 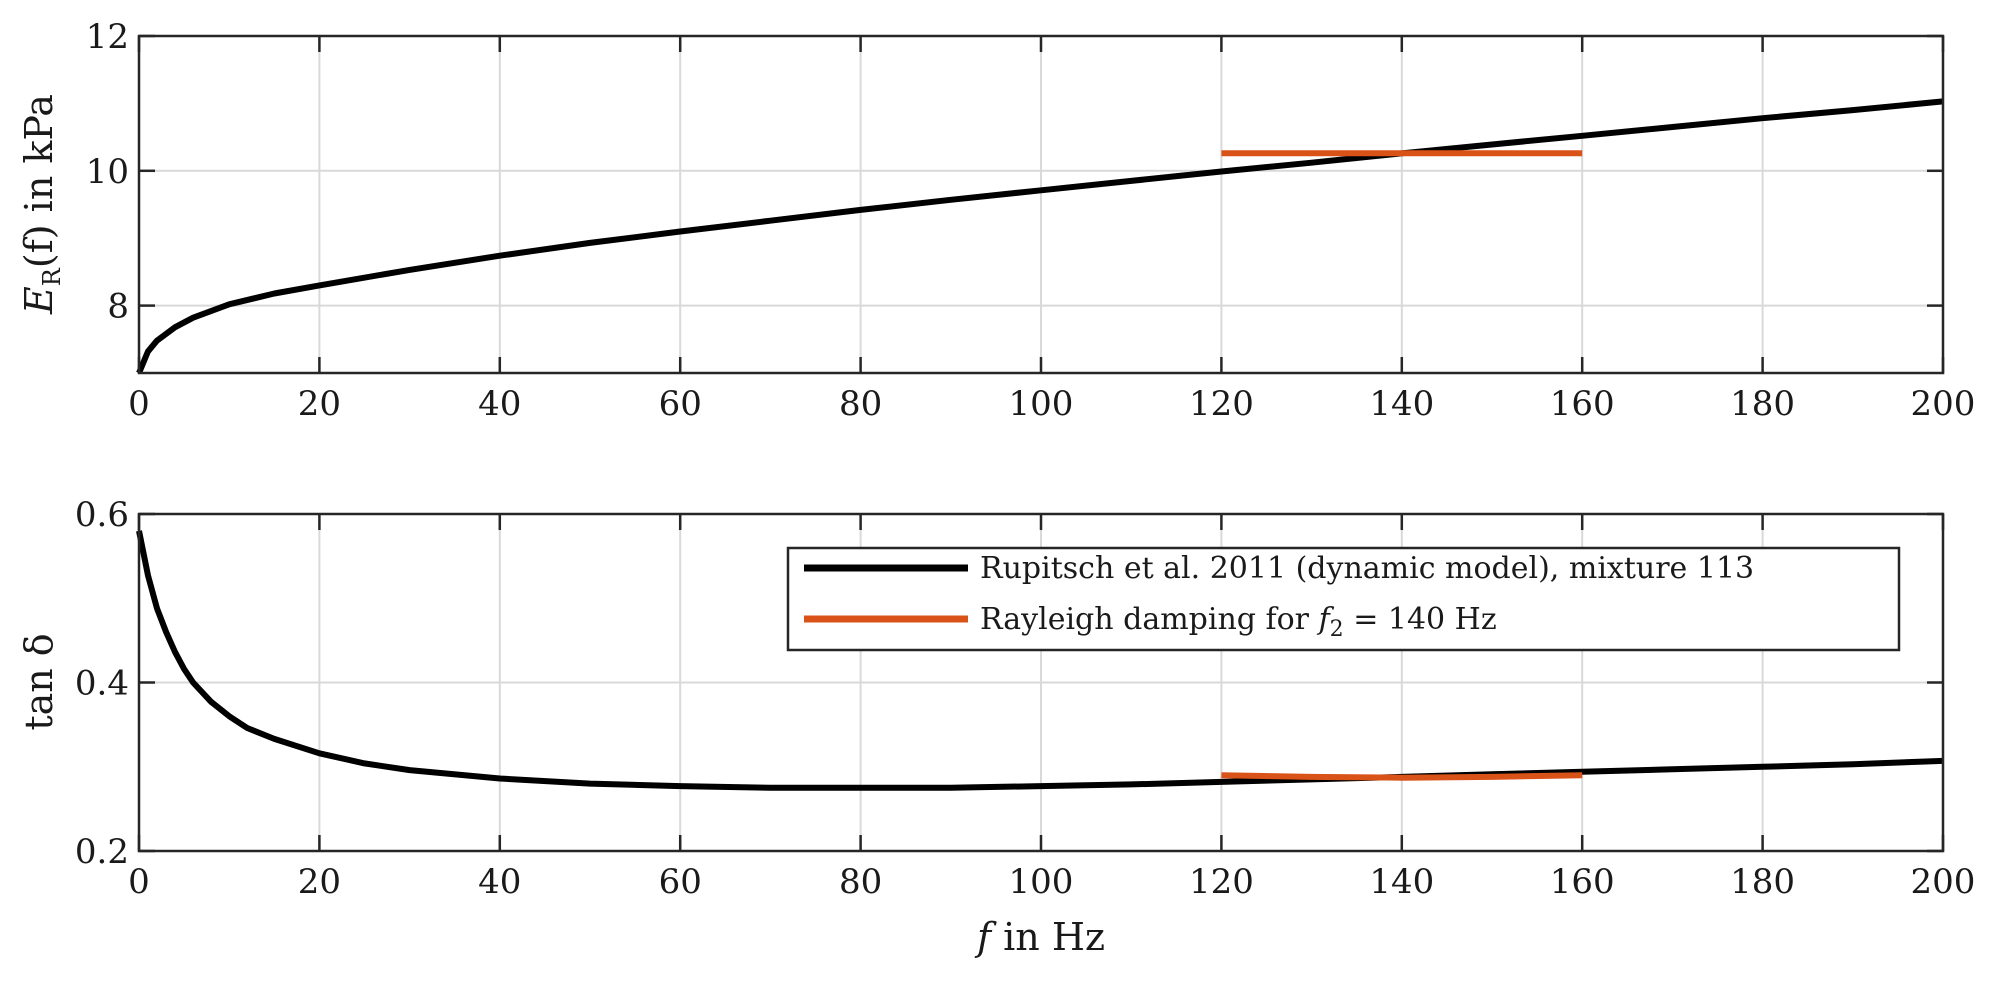 What do you see at coordinates (680, 404) in the screenshot?
I see `top-x-tick-label: 60` at bounding box center [680, 404].